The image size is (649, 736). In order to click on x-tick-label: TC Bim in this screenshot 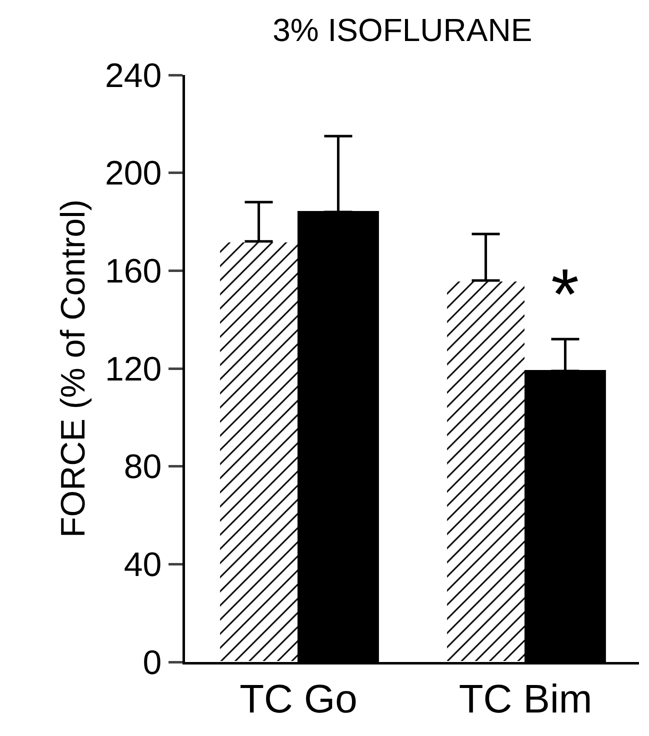, I will do `click(525, 700)`.